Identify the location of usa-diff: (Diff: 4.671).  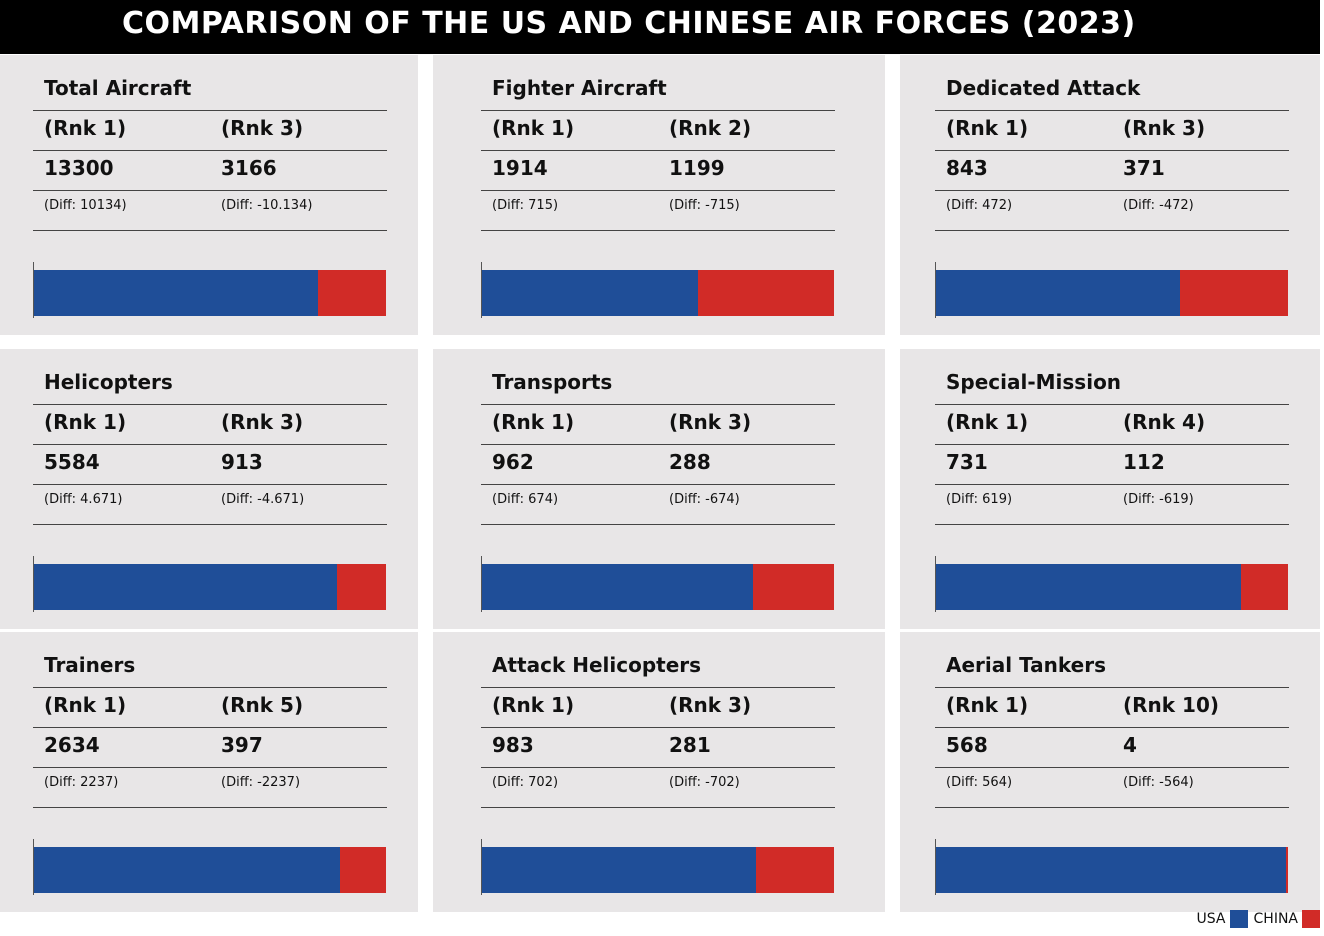
(83, 499).